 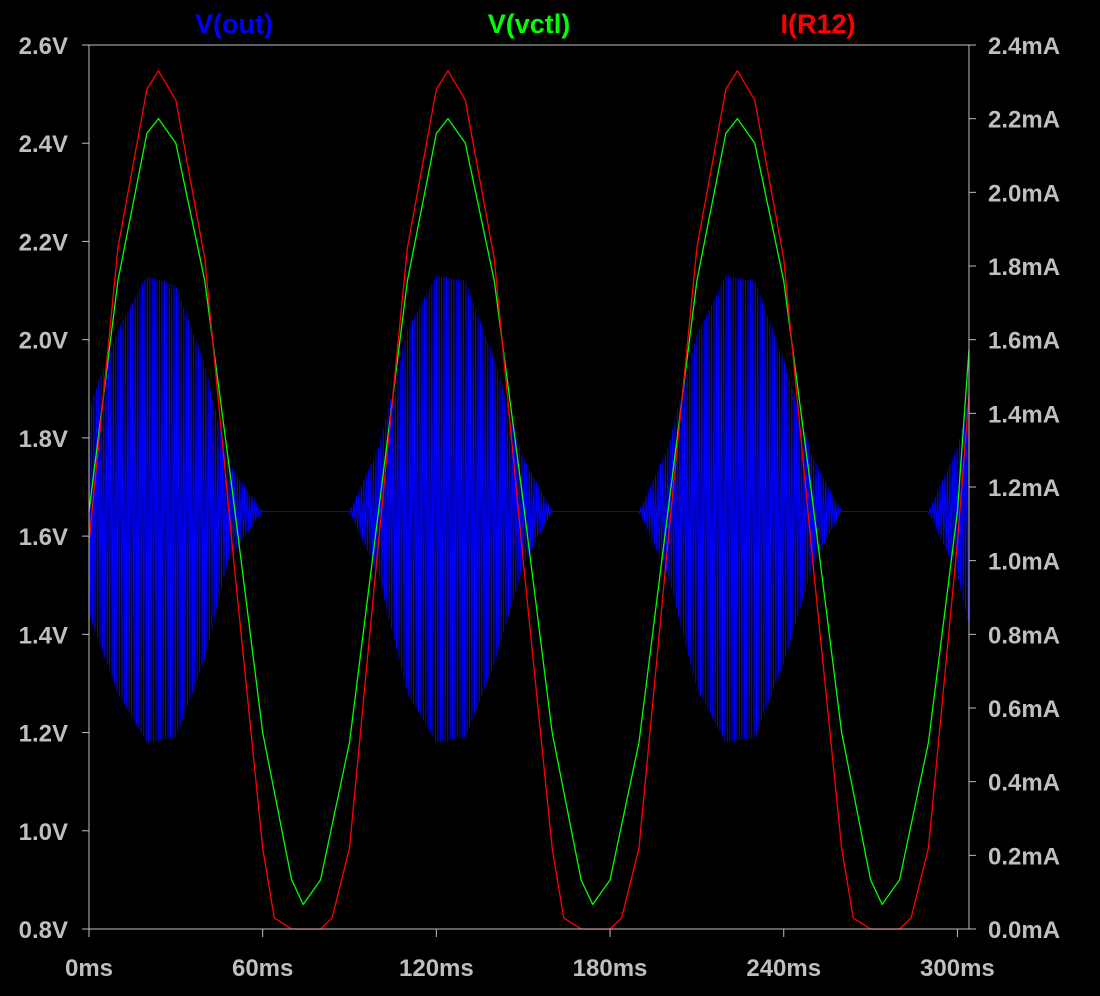 I want to click on y-left-tick-label: 1.4V, so click(x=43, y=635).